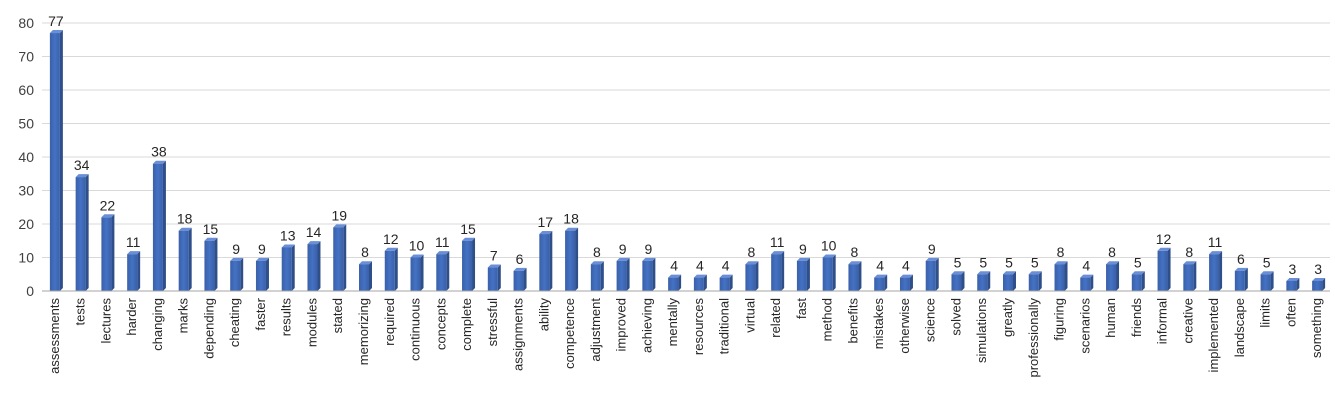  I want to click on category-label: lectures, so click(105, 321).